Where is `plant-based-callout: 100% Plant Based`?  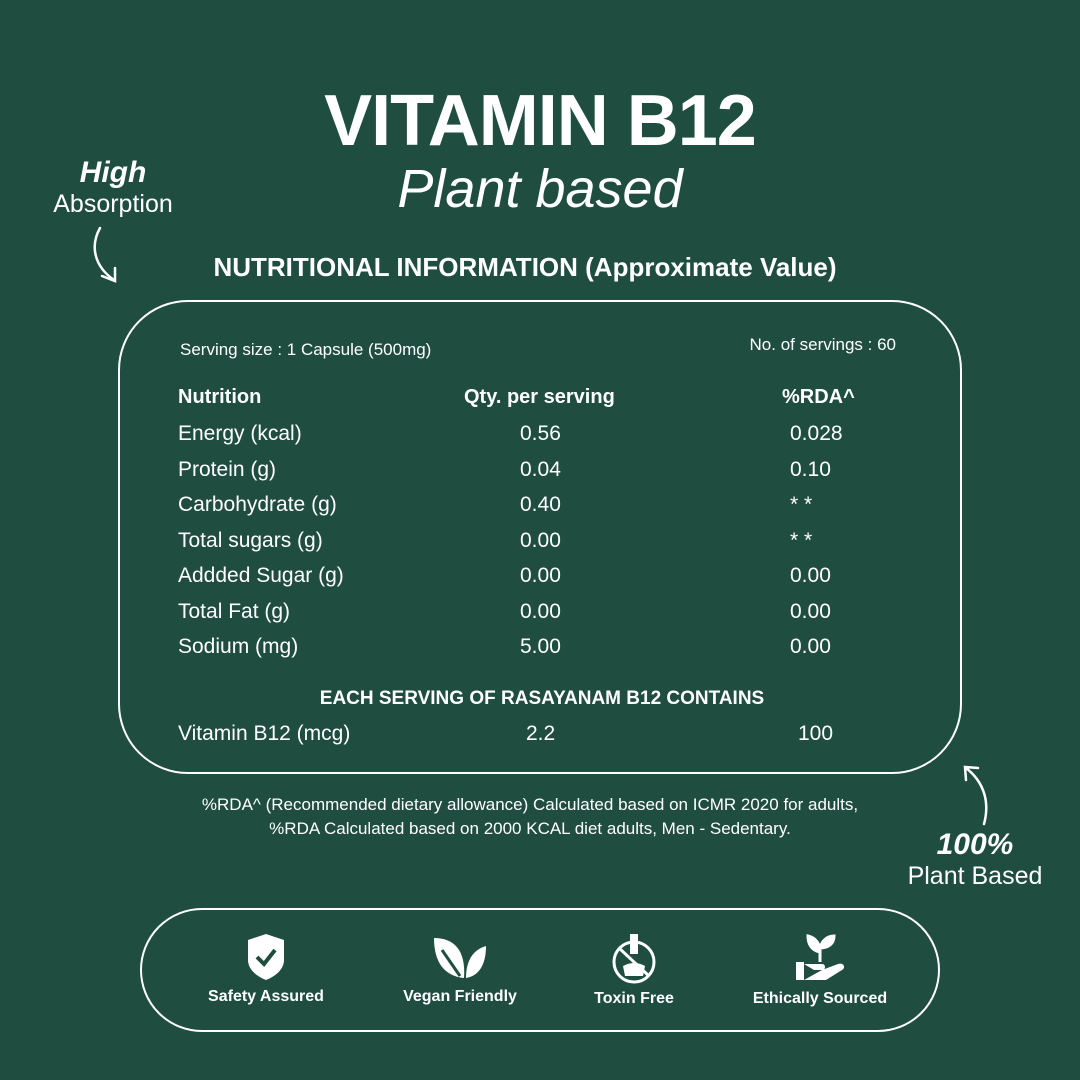 plant-based-callout: 100% Plant Based is located at coordinates (975, 859).